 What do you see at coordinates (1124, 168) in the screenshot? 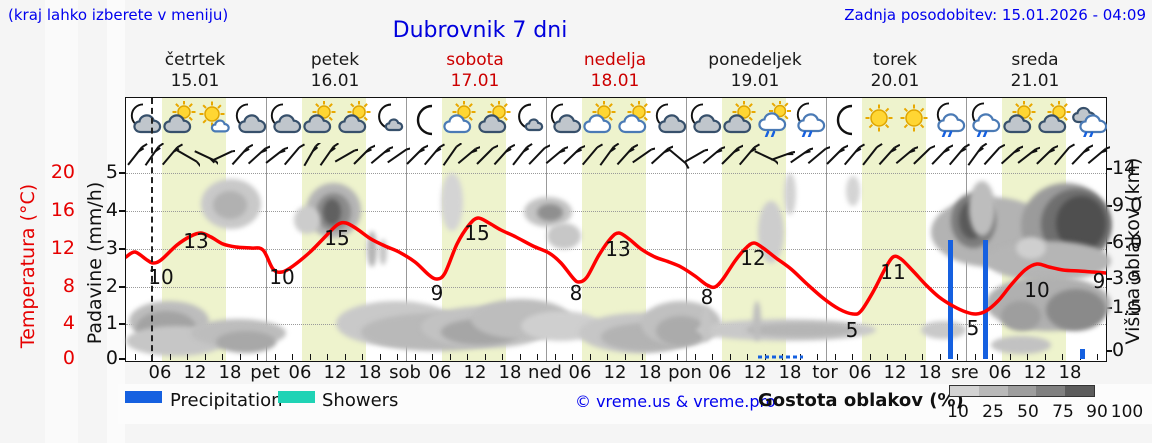
I see `axis-tick-label: 14` at bounding box center [1124, 168].